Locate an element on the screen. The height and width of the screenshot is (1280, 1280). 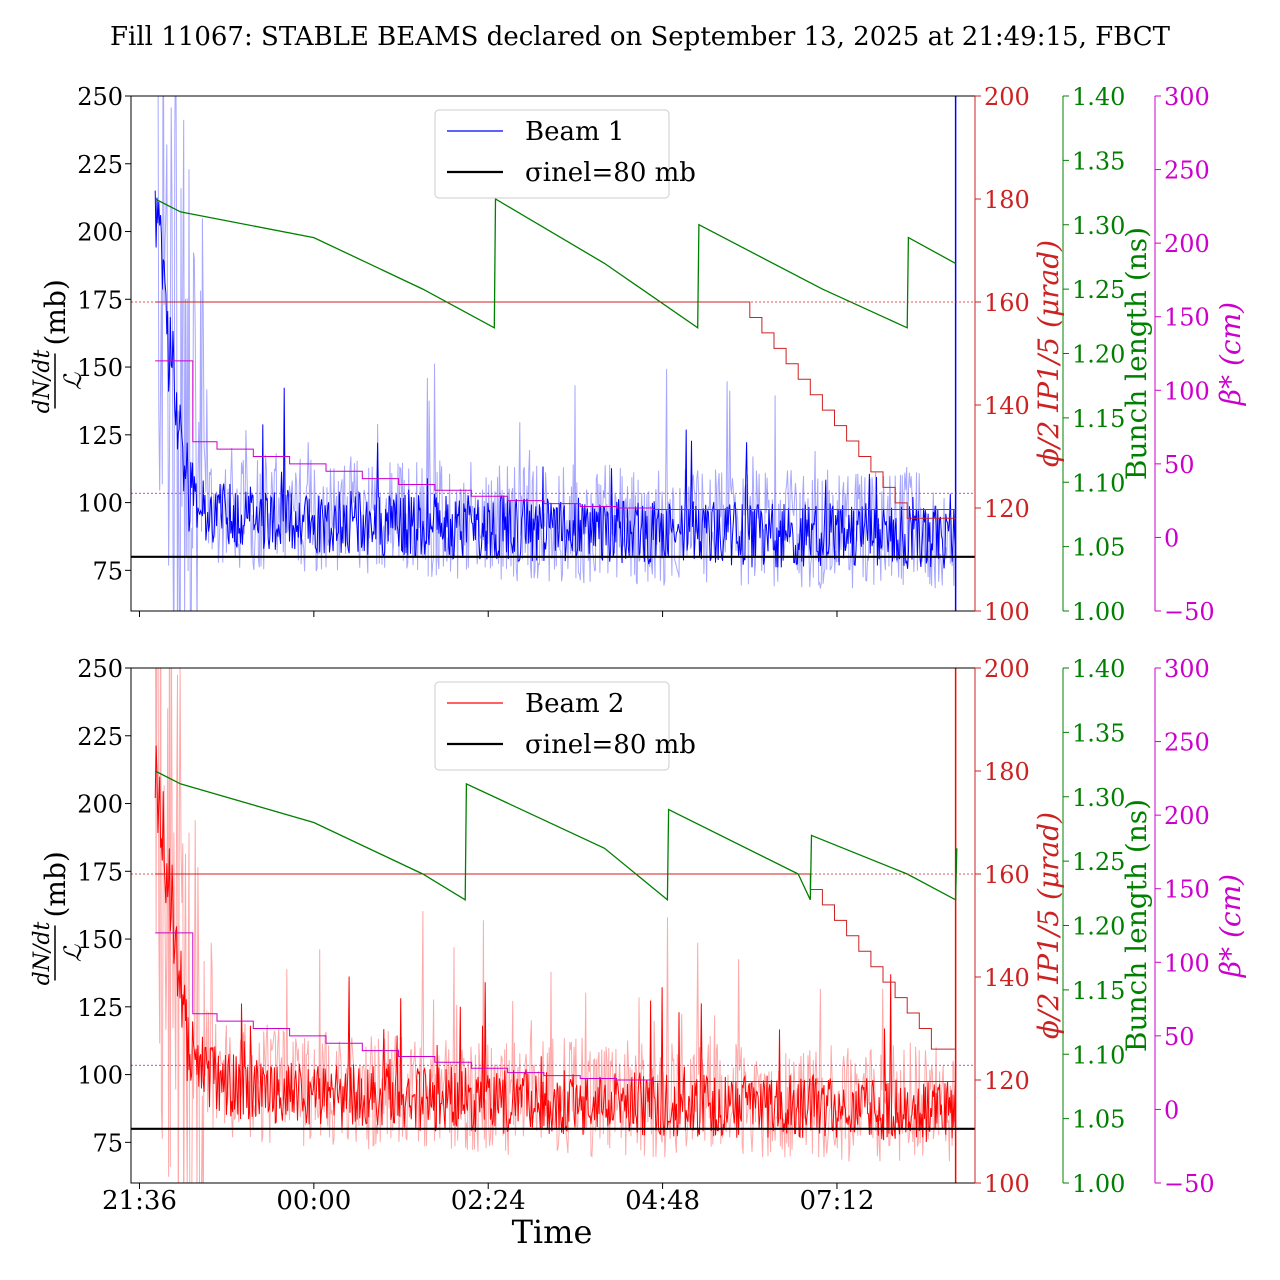
x-tick-label: 07:12 is located at coordinates (836, 1201).